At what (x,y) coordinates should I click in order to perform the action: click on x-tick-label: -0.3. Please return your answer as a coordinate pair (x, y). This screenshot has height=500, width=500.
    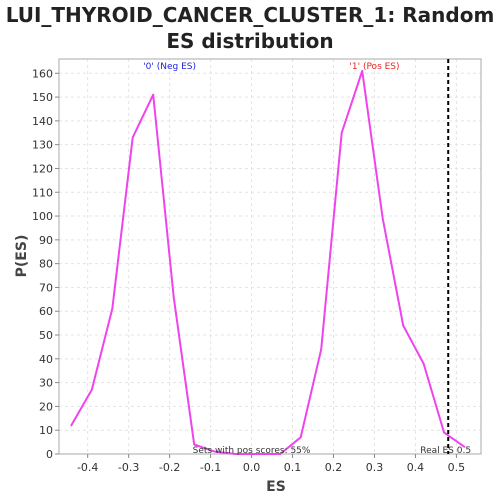
    Looking at the image, I should click on (128, 467).